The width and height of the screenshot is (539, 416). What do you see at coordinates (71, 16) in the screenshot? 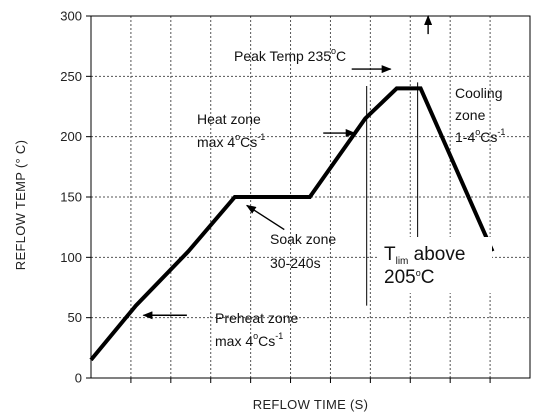
I see `y-tick-label: 300` at bounding box center [71, 16].